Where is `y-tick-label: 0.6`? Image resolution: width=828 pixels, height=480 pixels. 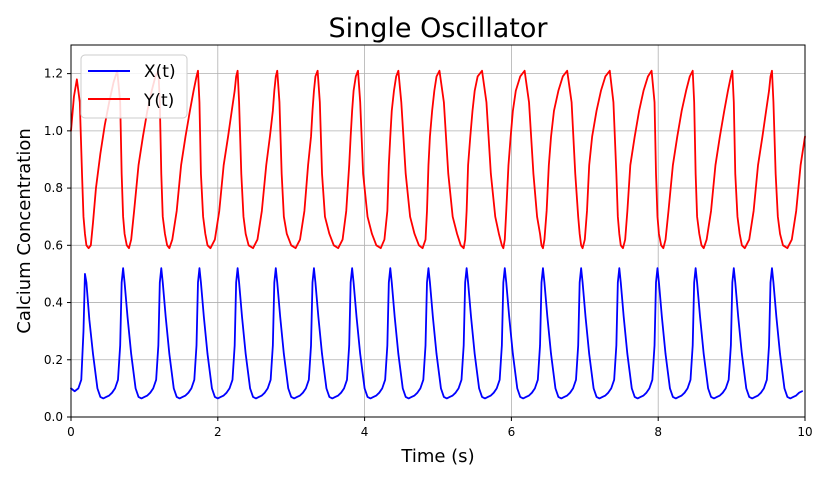
y-tick-label: 0.6 is located at coordinates (53, 245).